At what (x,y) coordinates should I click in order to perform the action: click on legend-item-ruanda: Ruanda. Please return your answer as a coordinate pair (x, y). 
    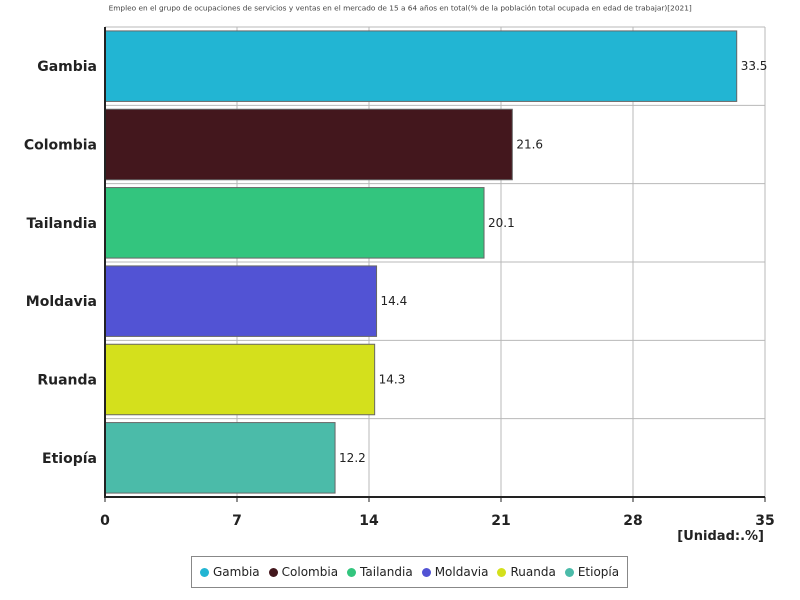
    Looking at the image, I should click on (526, 572).